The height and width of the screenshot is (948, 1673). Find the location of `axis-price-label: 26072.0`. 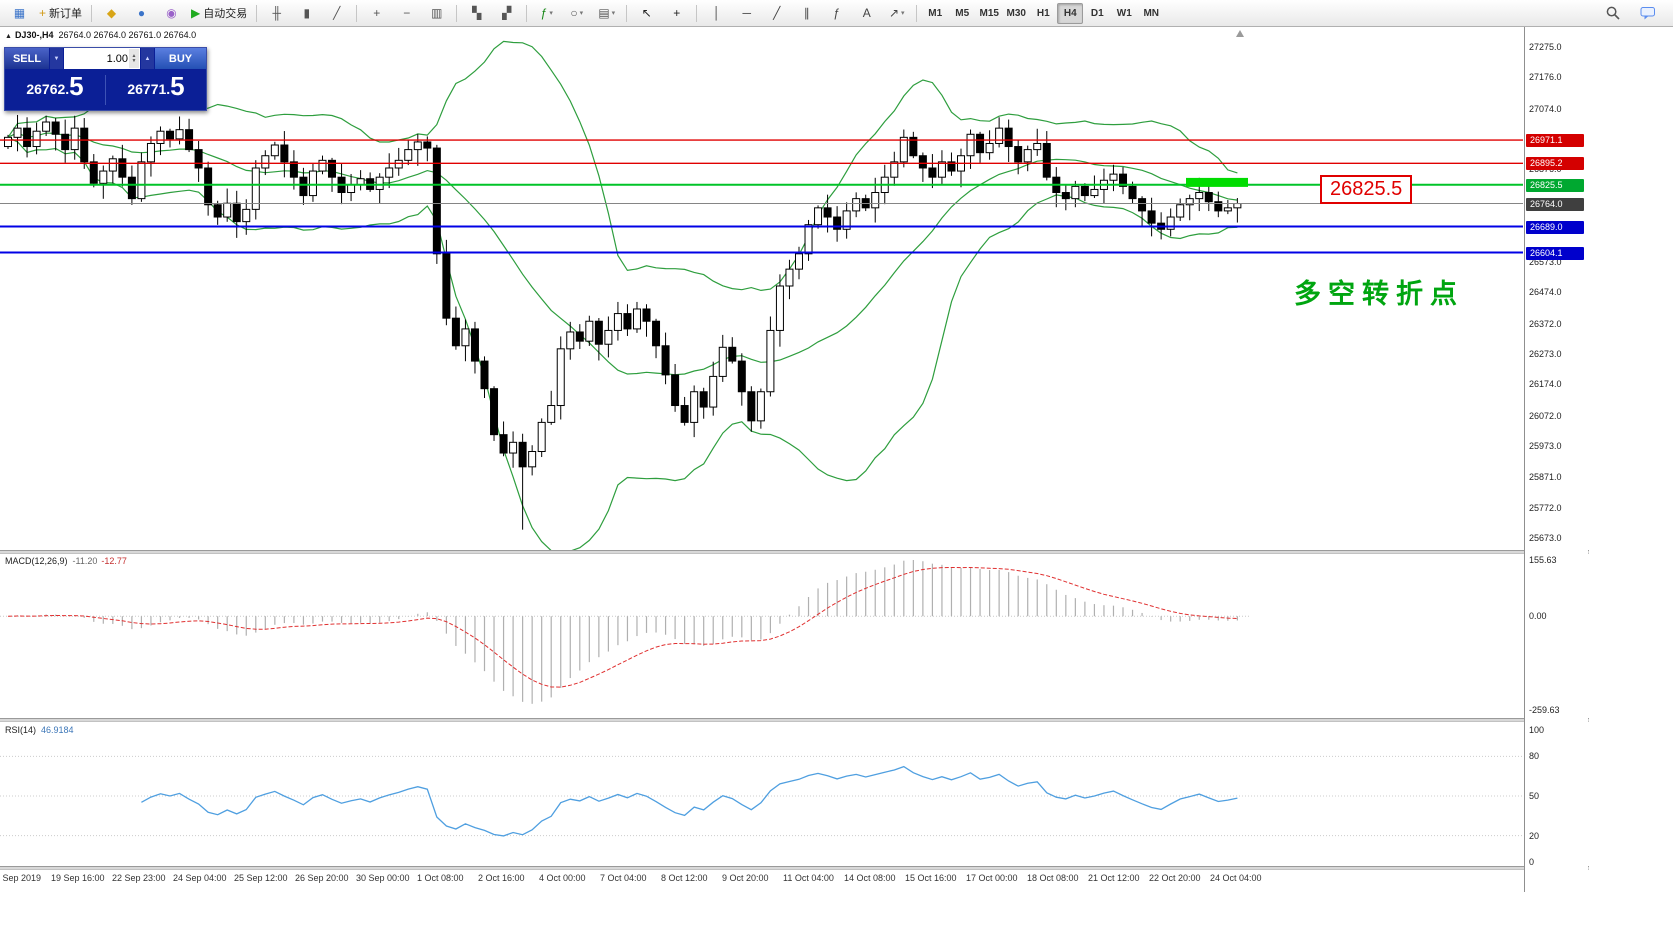

axis-price-label: 26072.0 is located at coordinates (1545, 415).